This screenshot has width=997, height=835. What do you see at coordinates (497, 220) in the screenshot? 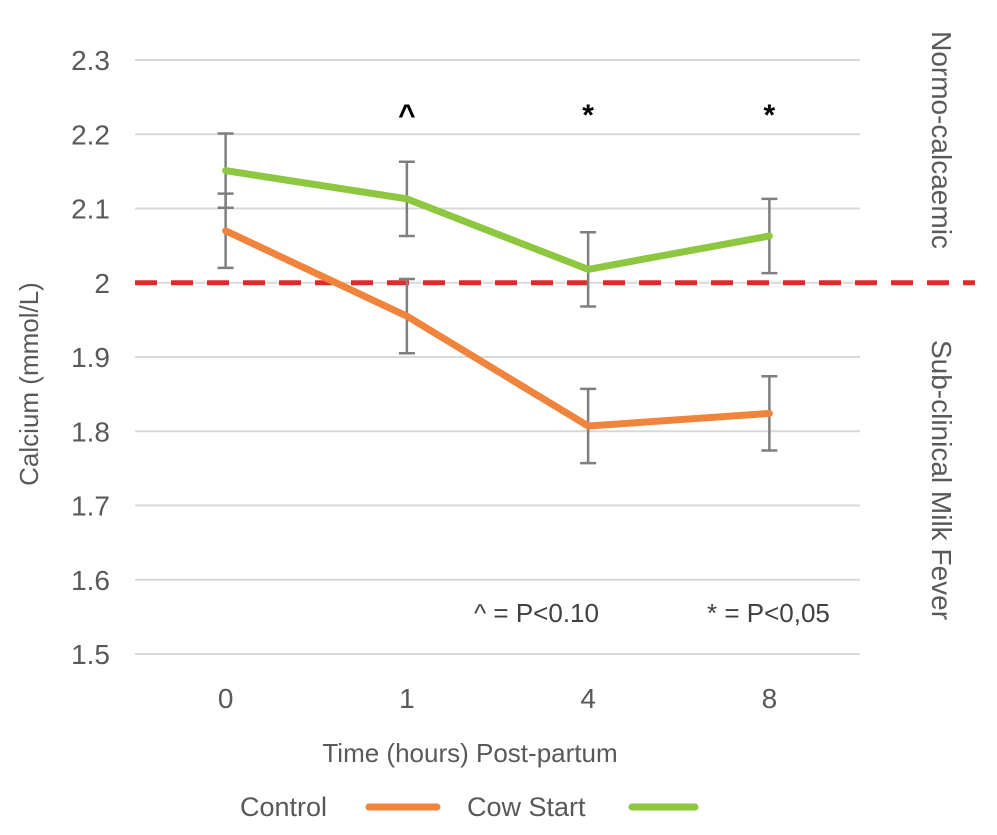
I see `series-line-cow-start` at bounding box center [497, 220].